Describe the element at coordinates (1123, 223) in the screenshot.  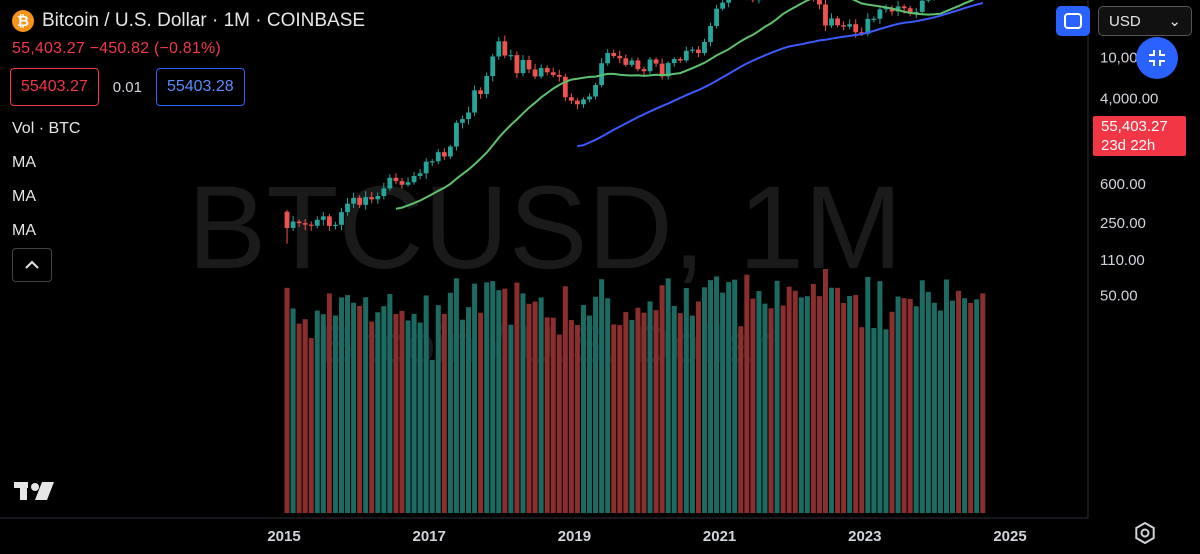
I see `y-tick-label: 250.00` at that location.